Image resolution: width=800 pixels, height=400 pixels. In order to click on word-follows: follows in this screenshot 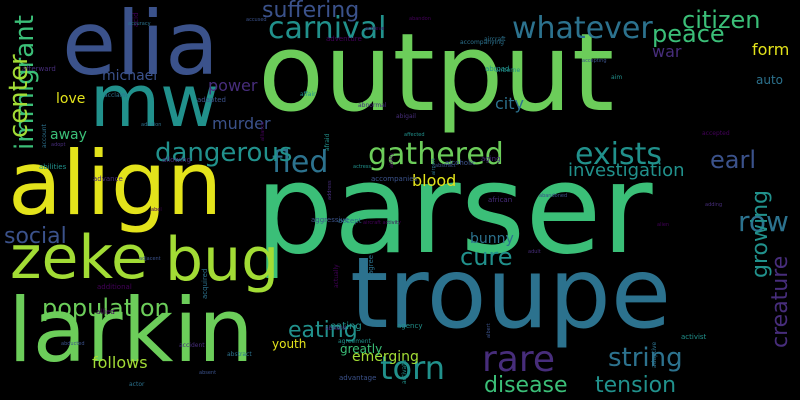, I will do `click(120, 362)`.